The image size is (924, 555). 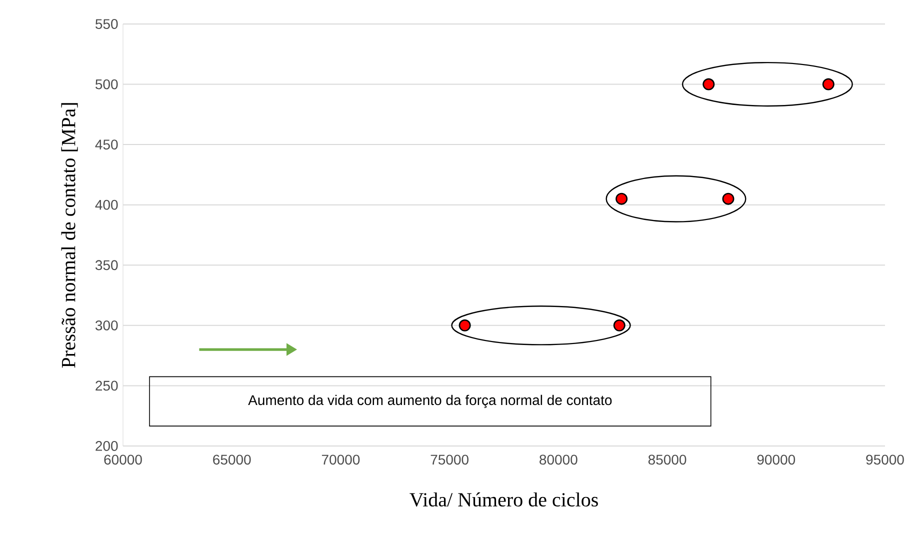 What do you see at coordinates (341, 459) in the screenshot?
I see `x-tick-label: 70000` at bounding box center [341, 459].